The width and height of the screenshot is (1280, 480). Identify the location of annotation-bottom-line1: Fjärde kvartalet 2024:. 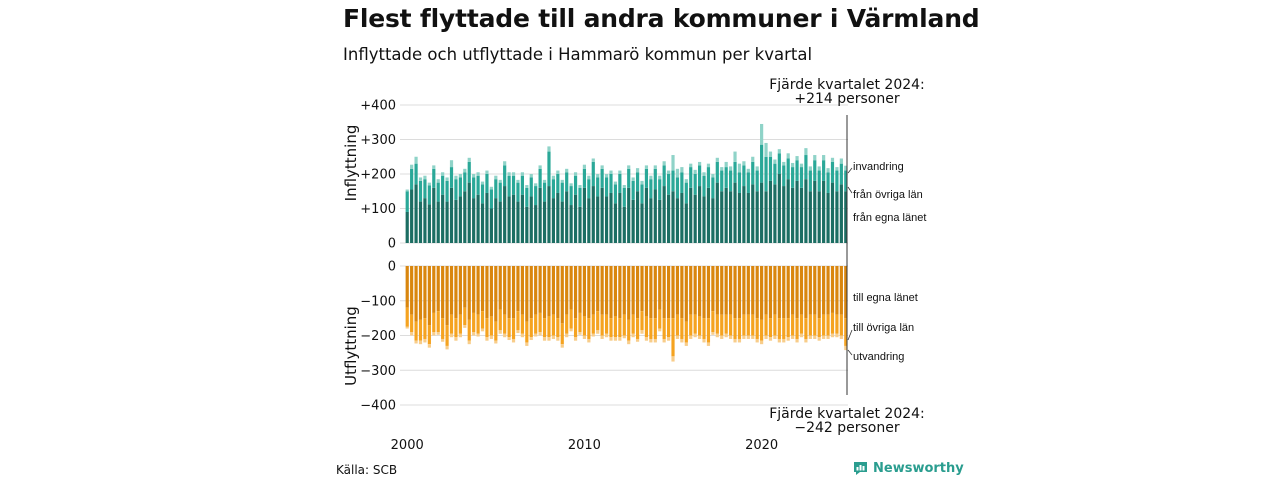
(847, 414).